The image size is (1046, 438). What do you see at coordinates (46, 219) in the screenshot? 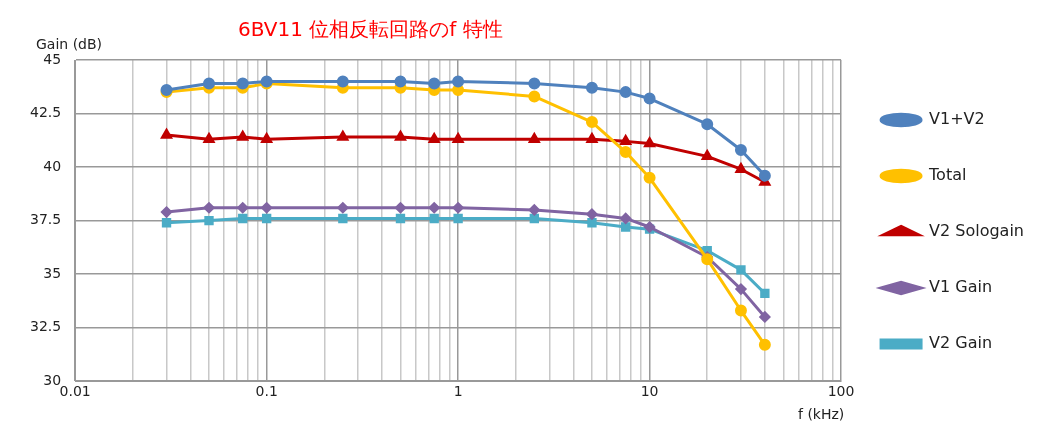
I see `y-tick-label: 37.5` at bounding box center [46, 219].